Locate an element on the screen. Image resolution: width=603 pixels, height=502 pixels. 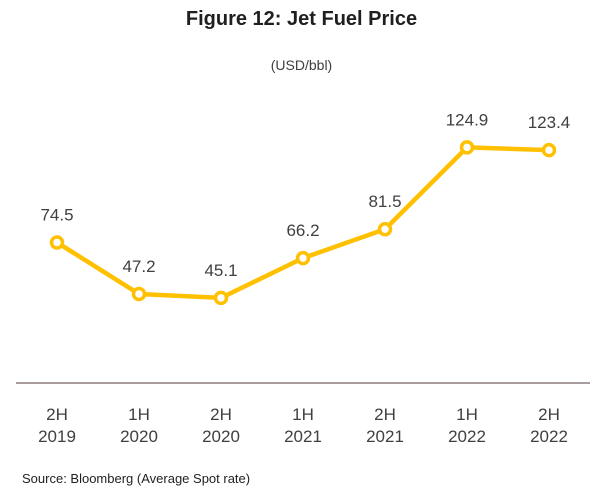
x-tick-label: 1H 2021 is located at coordinates (303, 425).